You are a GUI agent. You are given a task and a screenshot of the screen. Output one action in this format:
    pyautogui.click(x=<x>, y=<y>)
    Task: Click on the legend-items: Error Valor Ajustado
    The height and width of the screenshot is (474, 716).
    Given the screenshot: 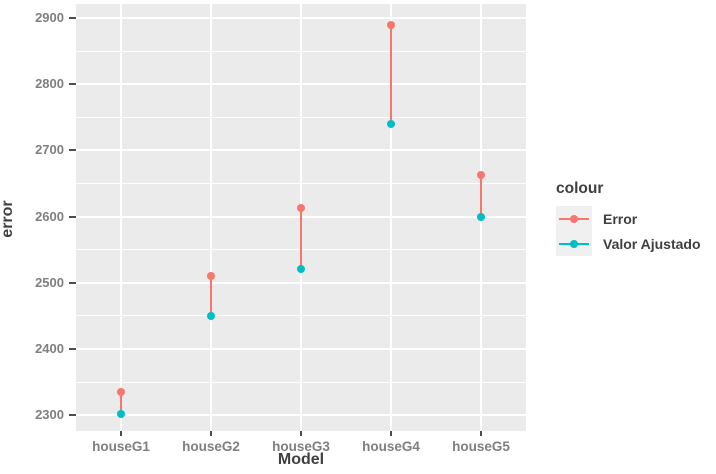 What is the action you would take?
    pyautogui.click(x=628, y=231)
    